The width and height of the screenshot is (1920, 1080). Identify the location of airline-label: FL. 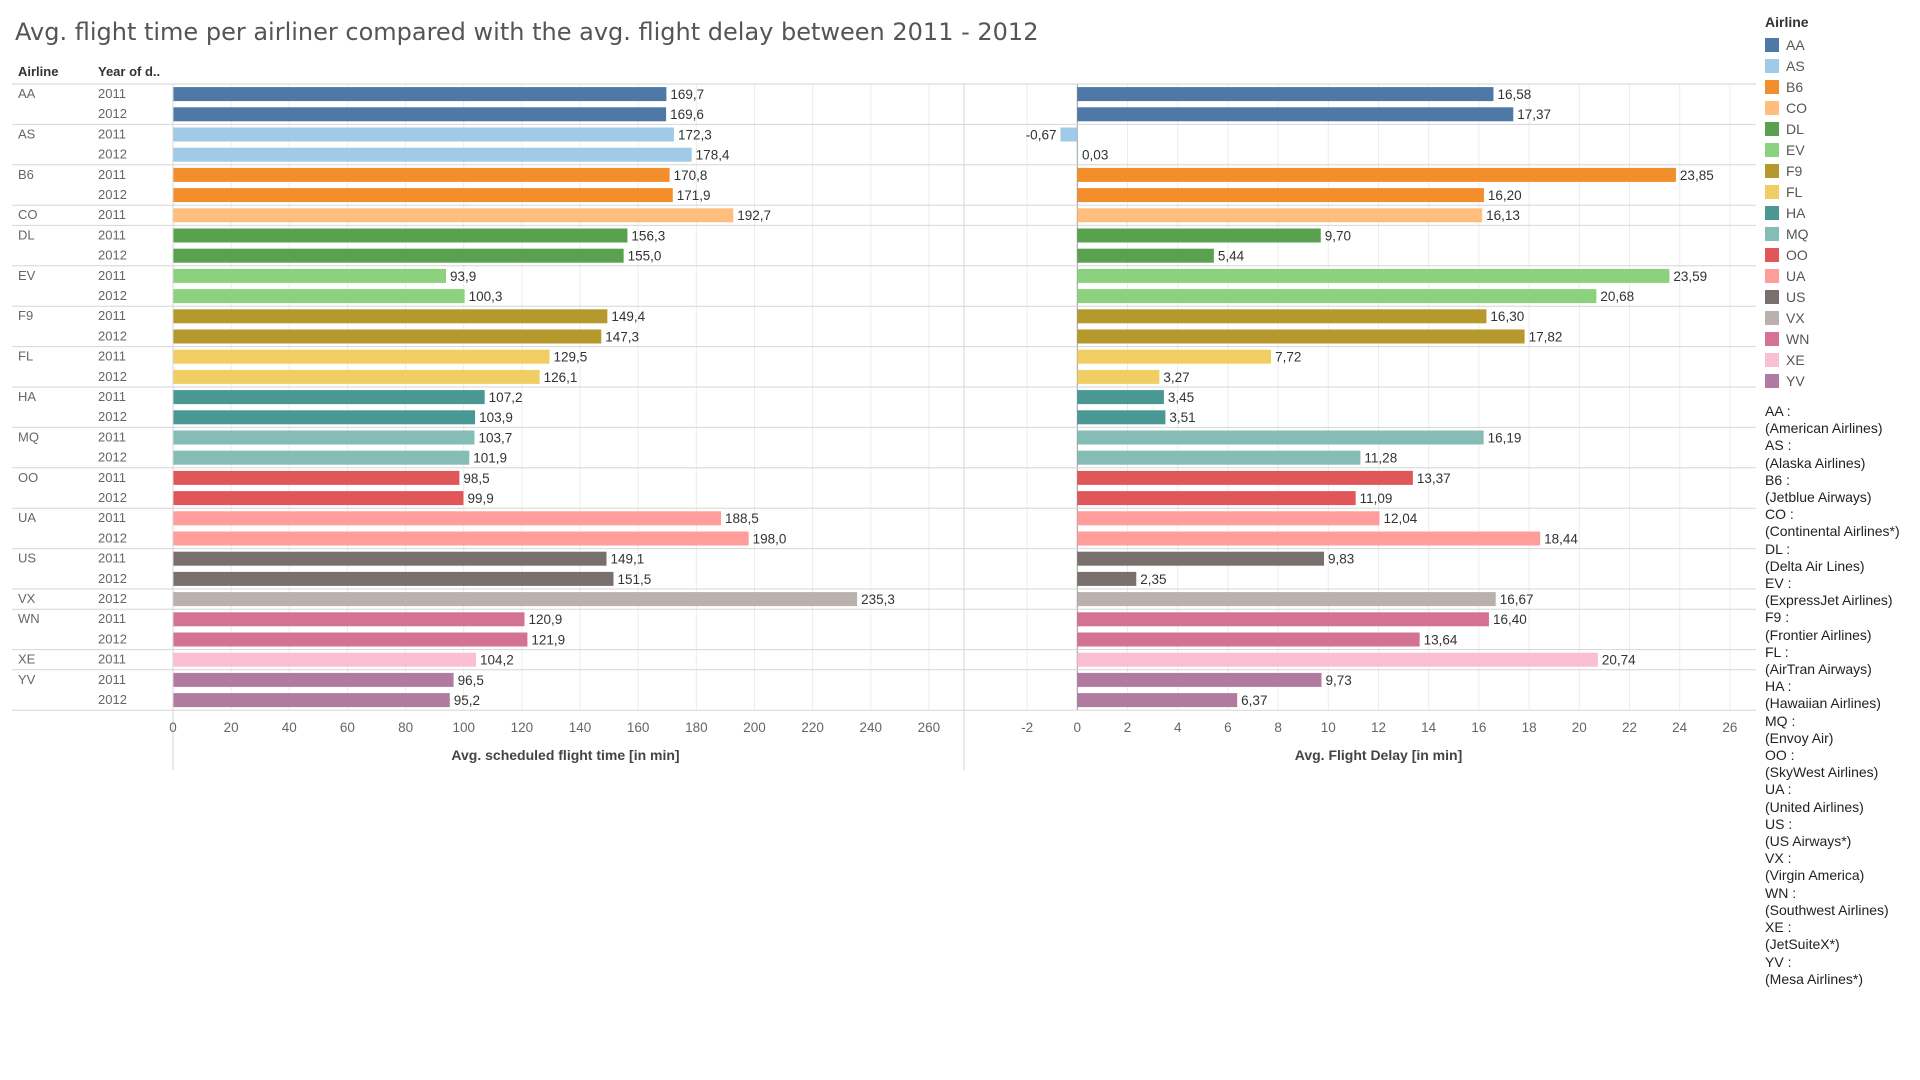
(25, 356).